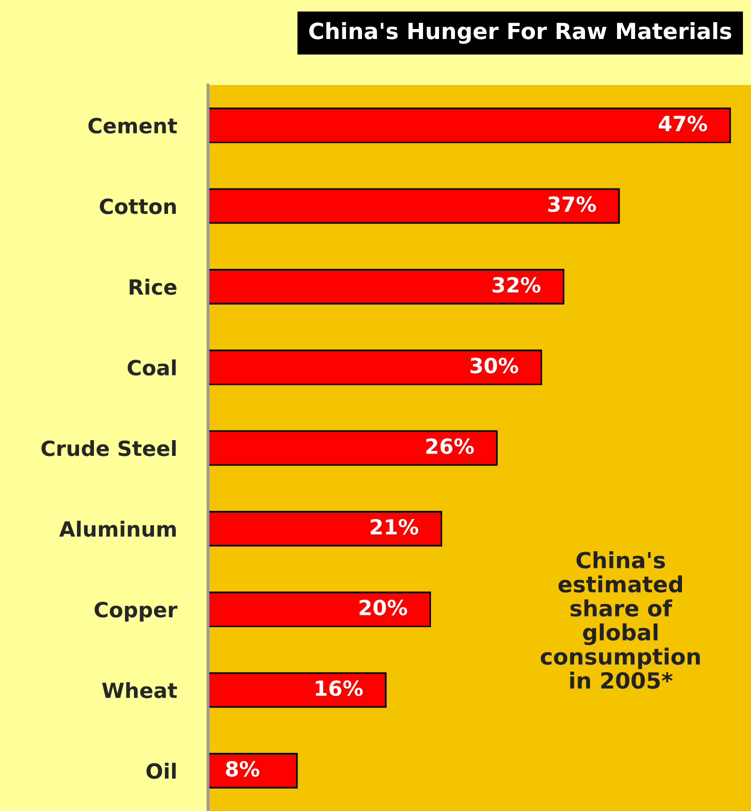 This screenshot has width=751, height=811. I want to click on data-label: 37%, so click(572, 204).